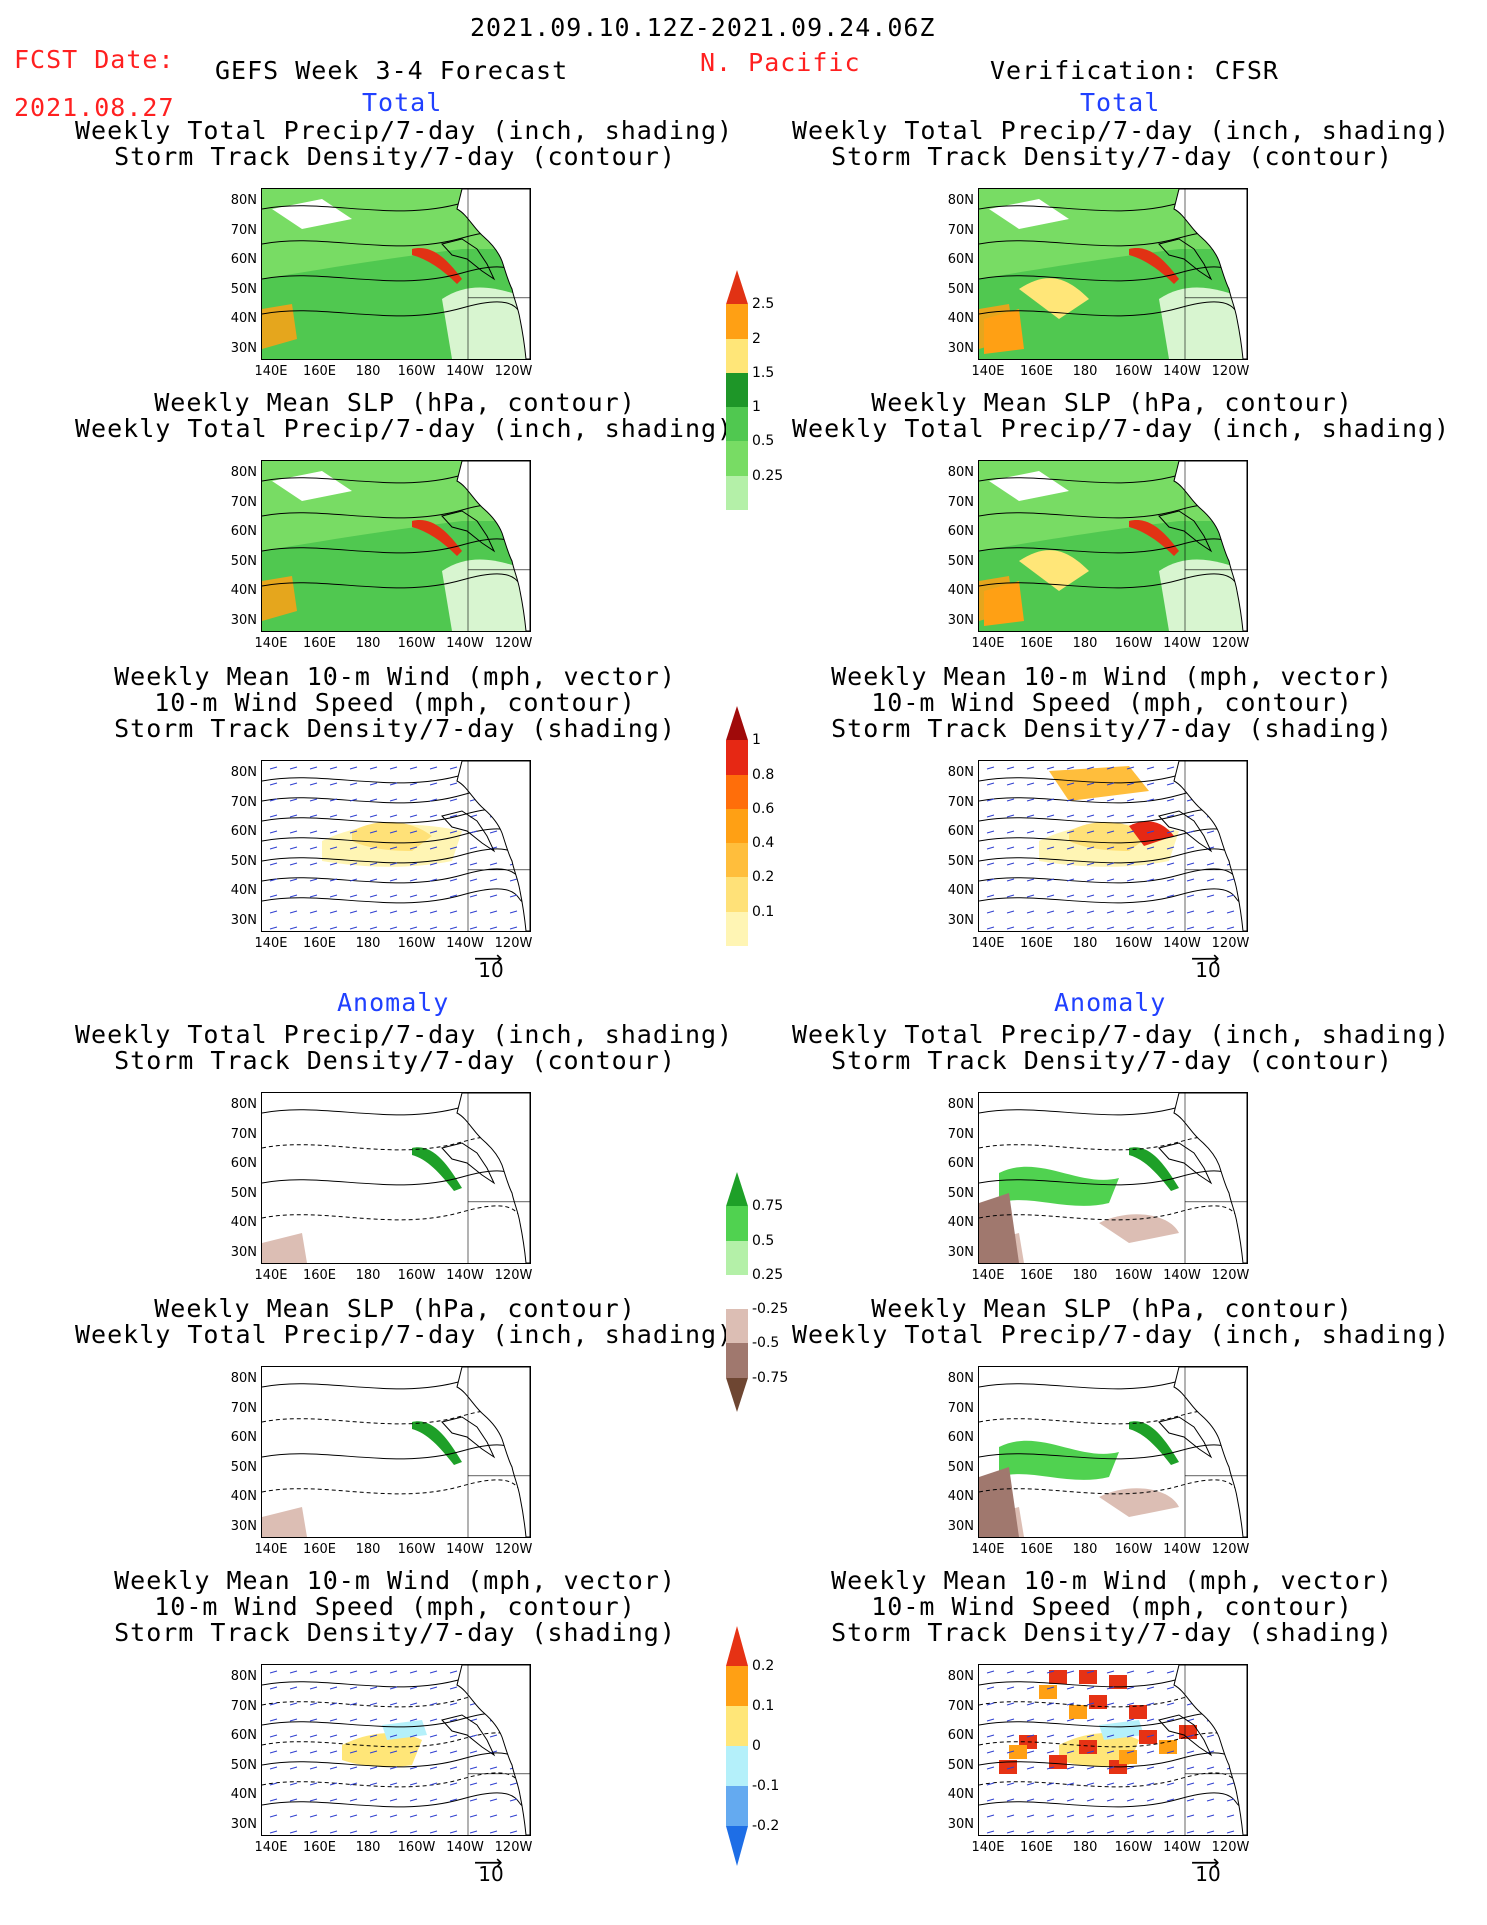  What do you see at coordinates (960, 1193) in the screenshot?
I see `y-tick-right-3-3: 50N` at bounding box center [960, 1193].